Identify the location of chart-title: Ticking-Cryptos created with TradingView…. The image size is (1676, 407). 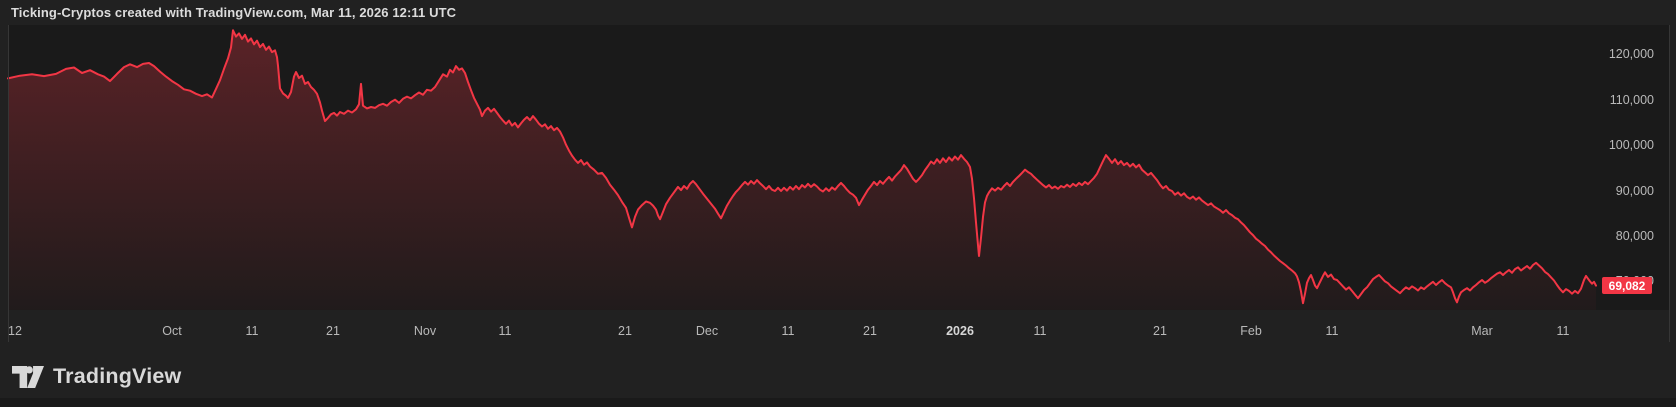
(234, 12).